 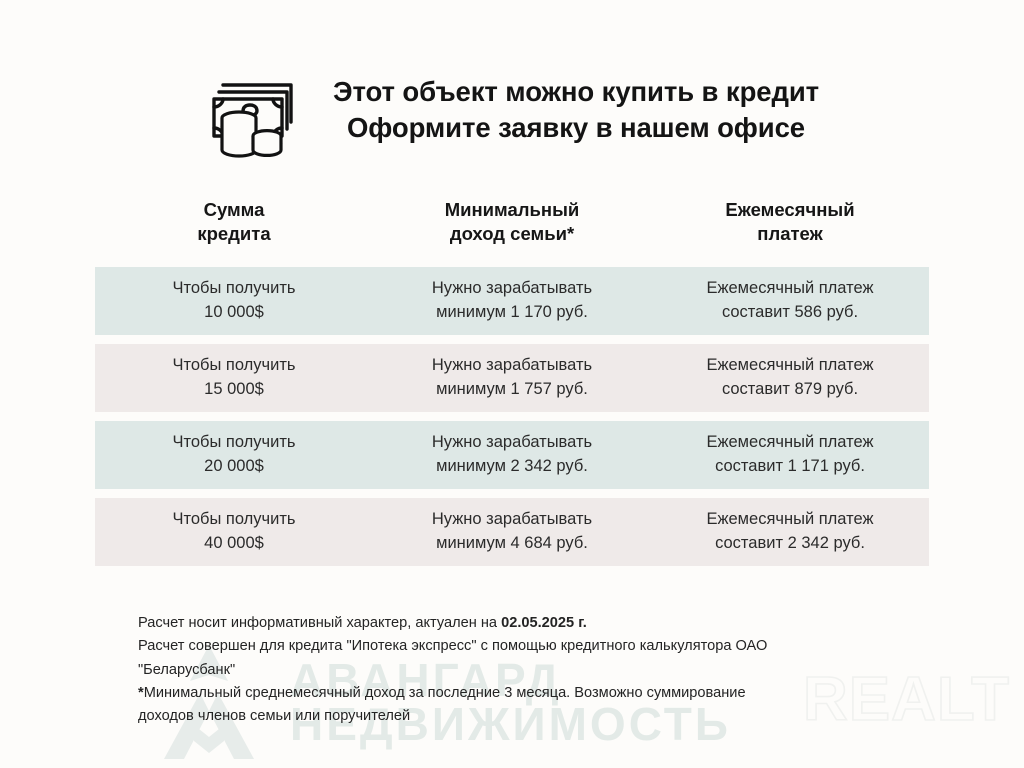 What do you see at coordinates (141, 693) in the screenshot?
I see `footnote-asterisk-marker: *` at bounding box center [141, 693].